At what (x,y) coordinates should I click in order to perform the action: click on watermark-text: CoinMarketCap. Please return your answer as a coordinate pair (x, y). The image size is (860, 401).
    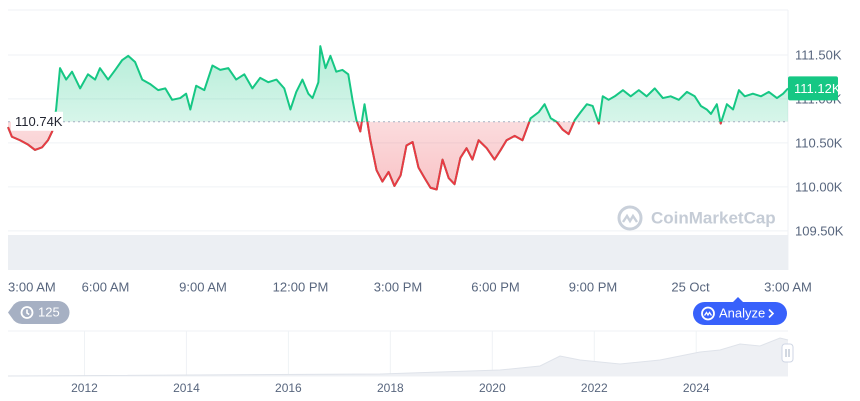
    Looking at the image, I should click on (713, 217).